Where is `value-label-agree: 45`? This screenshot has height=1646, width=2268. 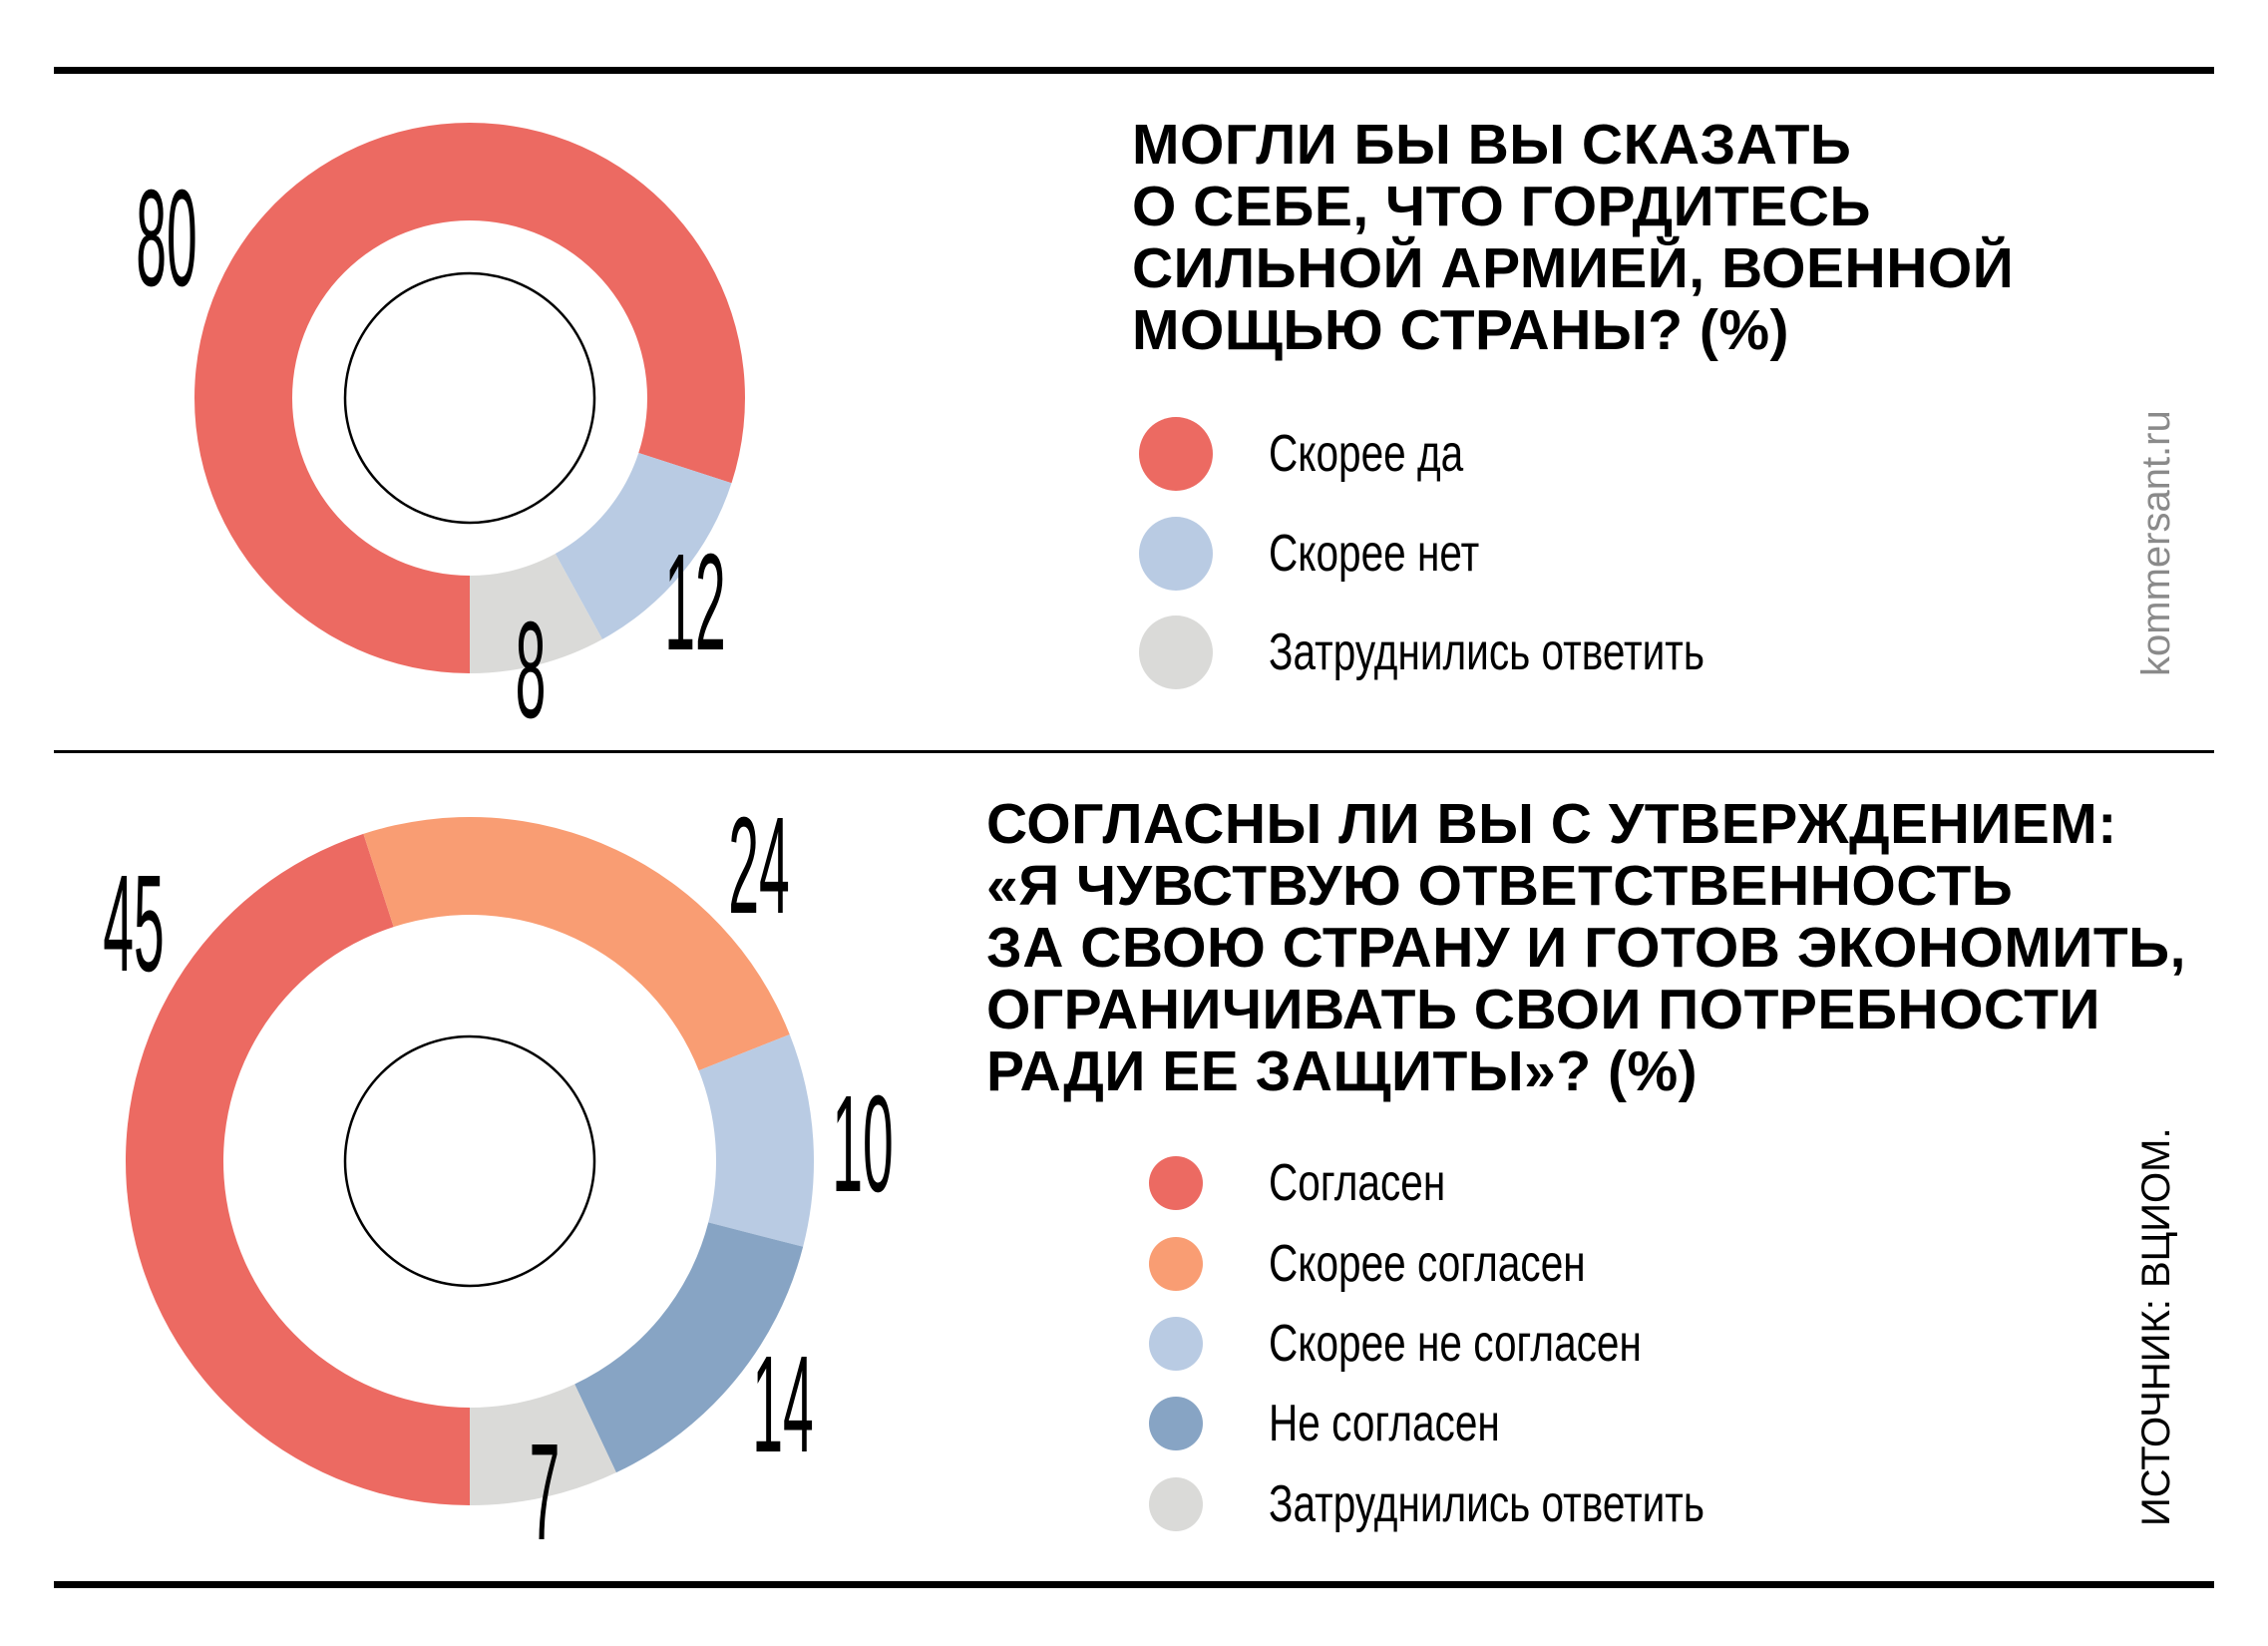 value-label-agree: 45 is located at coordinates (134, 924).